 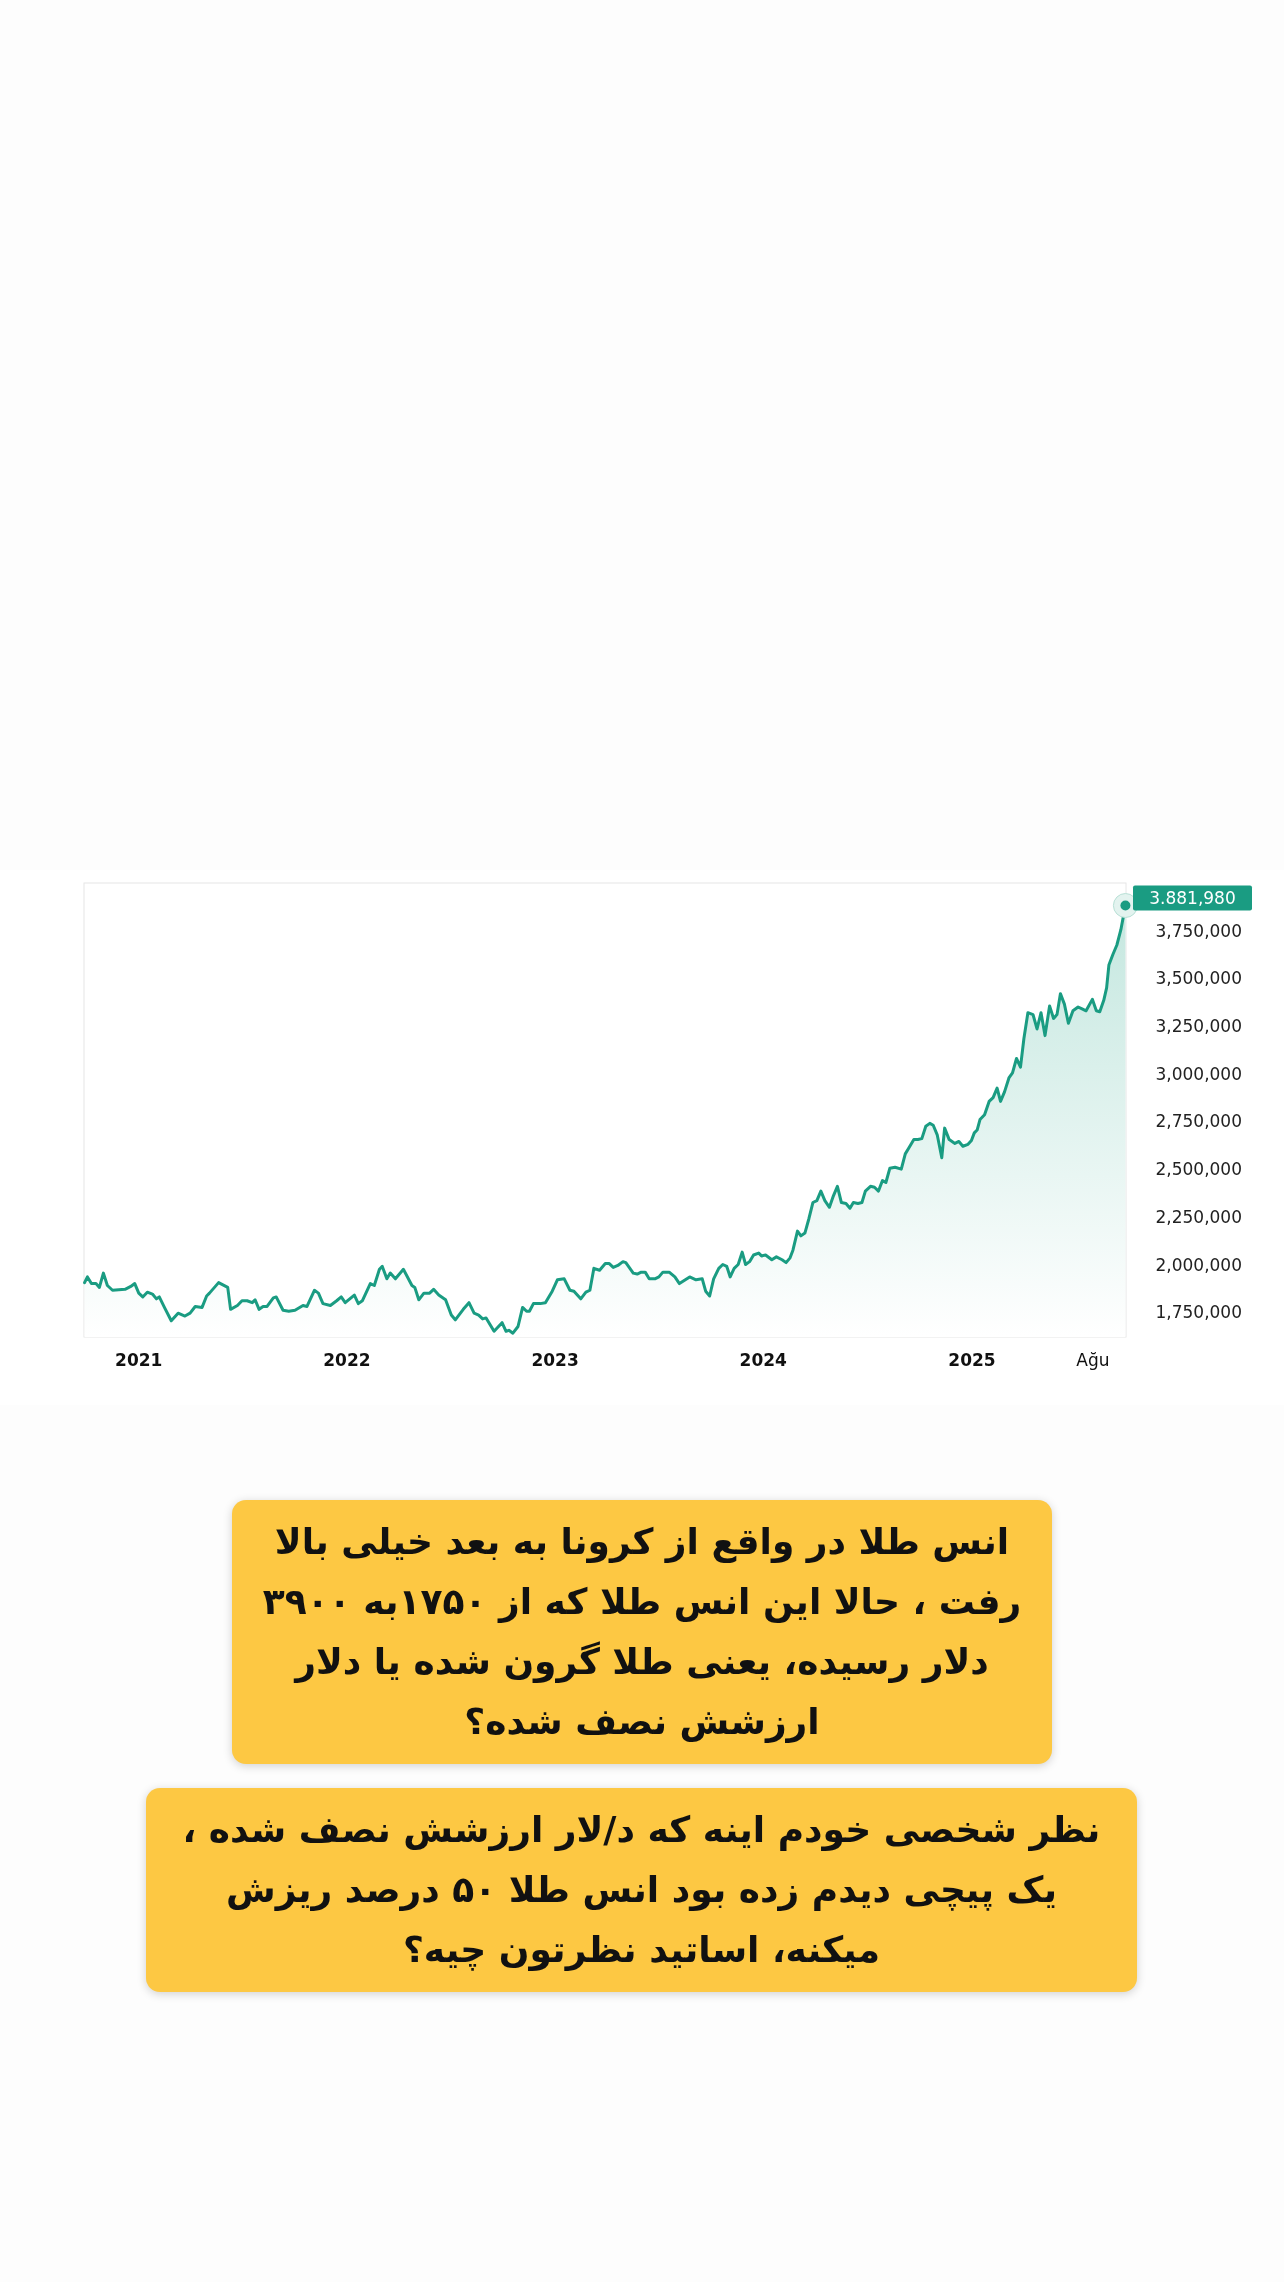 I want to click on y-tick-label: 2,250,000, so click(x=1198, y=1216).